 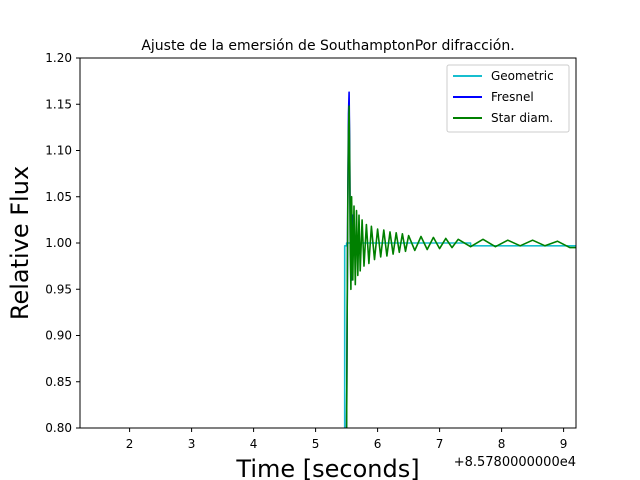 I want to click on x-tick-label: 3, so click(x=192, y=444).